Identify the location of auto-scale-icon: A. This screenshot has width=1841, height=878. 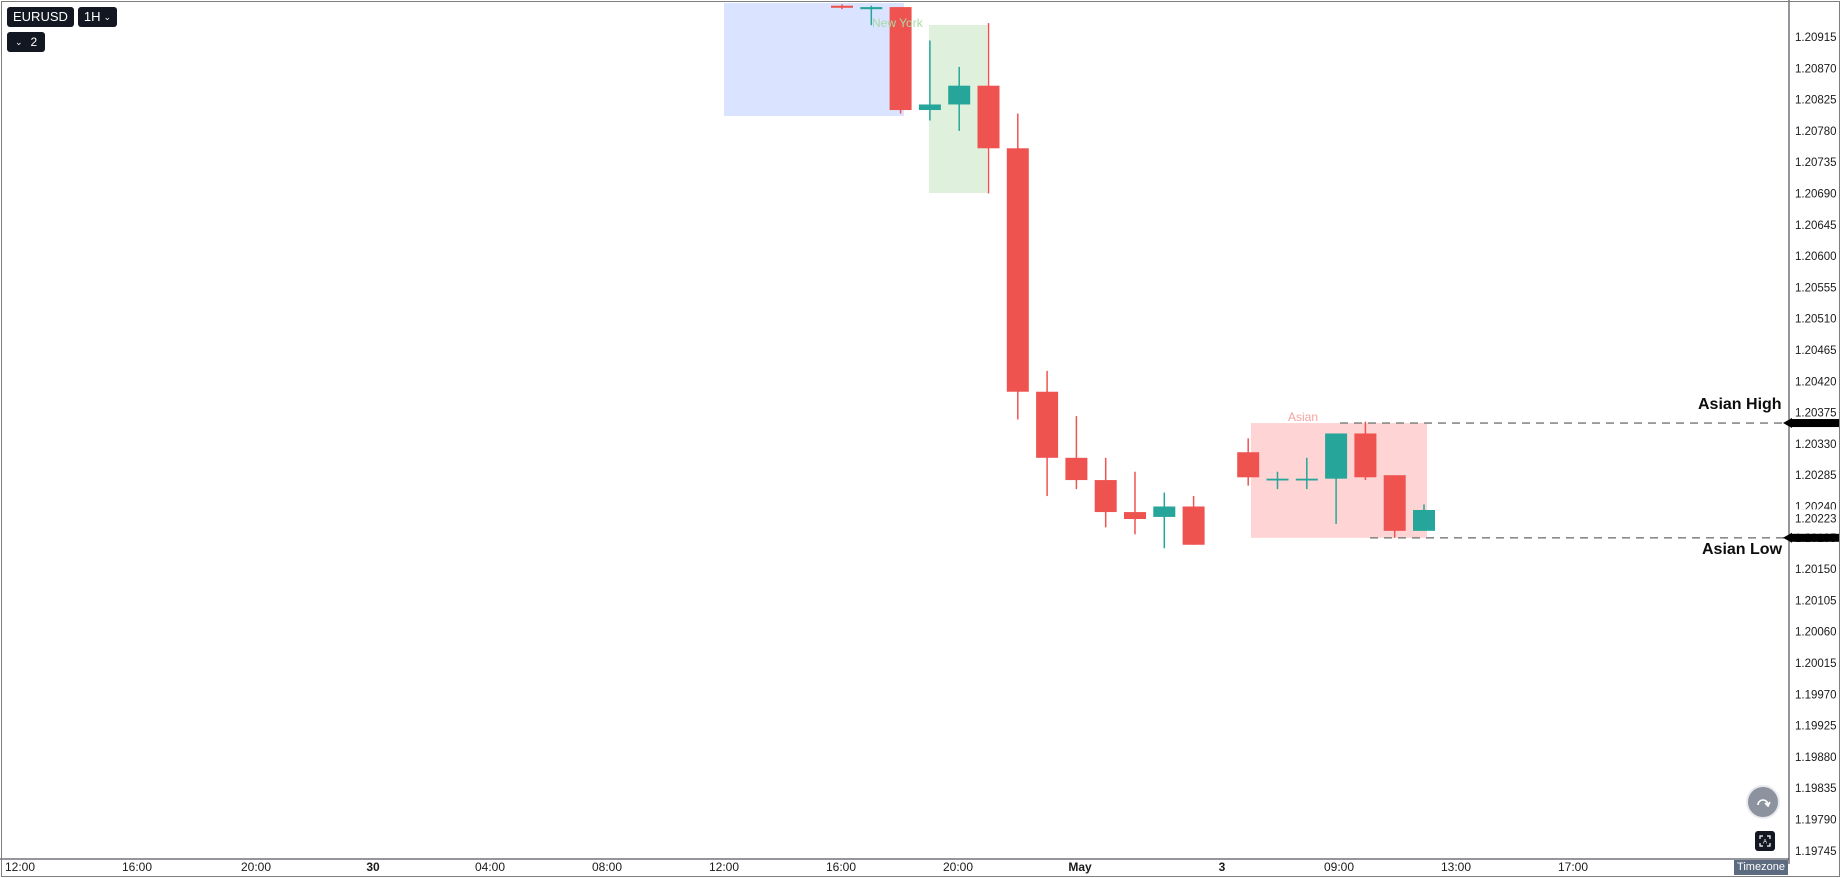
(1765, 841).